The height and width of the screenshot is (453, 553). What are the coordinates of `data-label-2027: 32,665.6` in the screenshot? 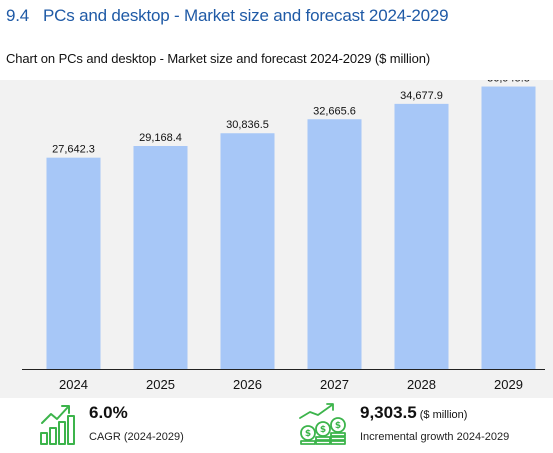 It's located at (334, 111).